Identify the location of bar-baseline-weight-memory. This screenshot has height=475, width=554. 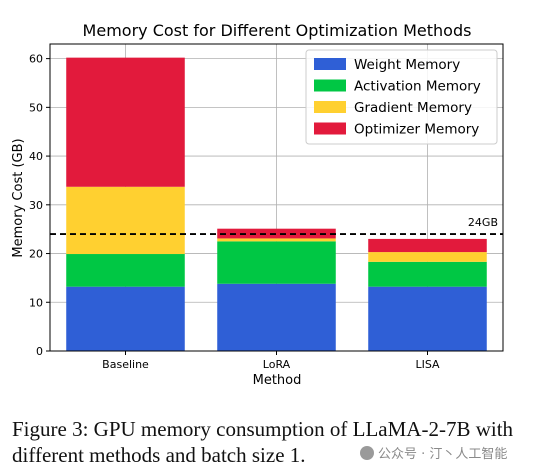
(125, 318).